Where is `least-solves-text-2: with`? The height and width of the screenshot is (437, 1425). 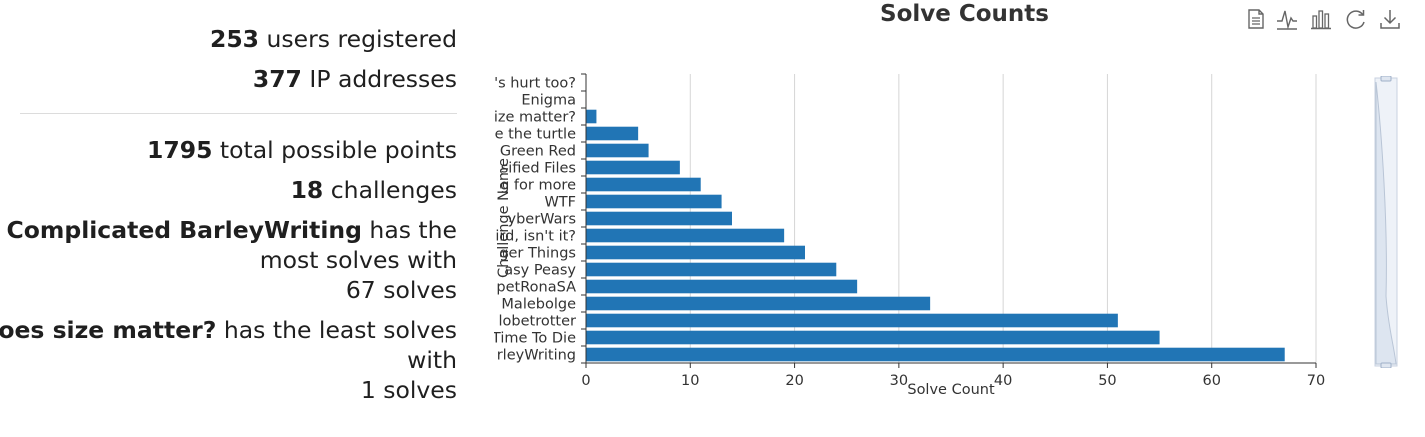 least-solves-text-2: with is located at coordinates (432, 360).